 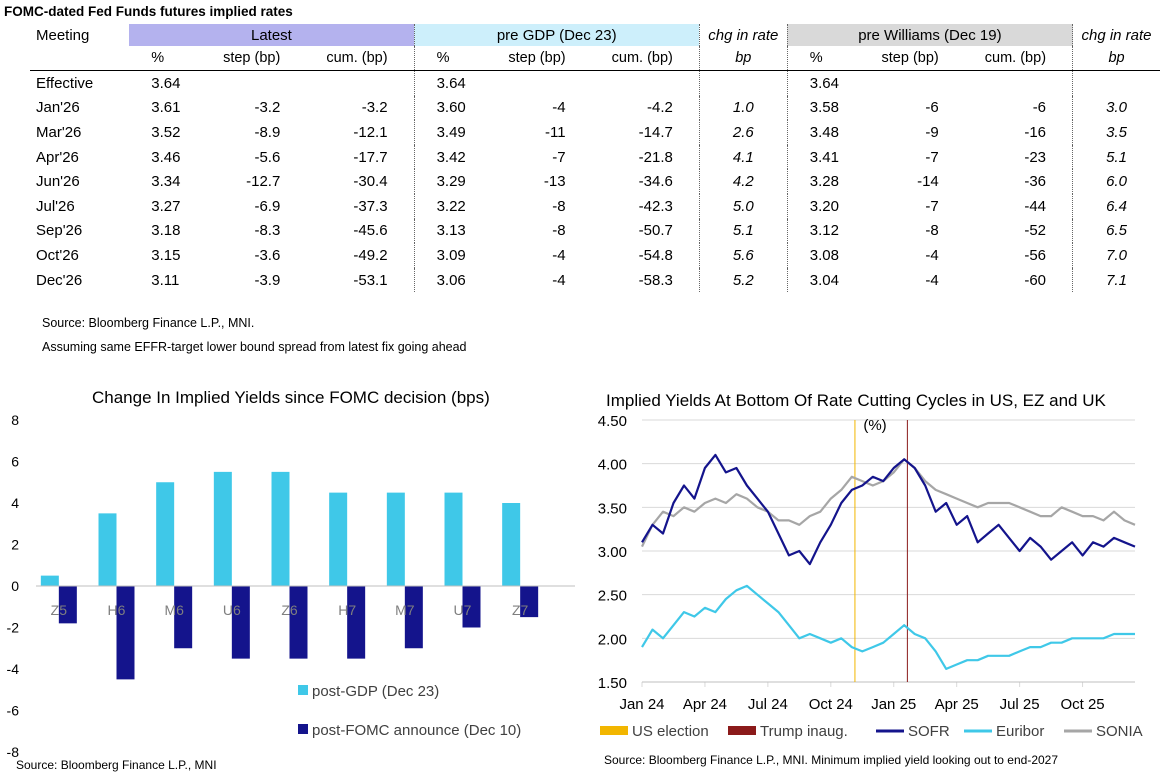 What do you see at coordinates (148, 323) in the screenshot?
I see `table-source: Source: Bloomberg Finance L.P., MNI.` at bounding box center [148, 323].